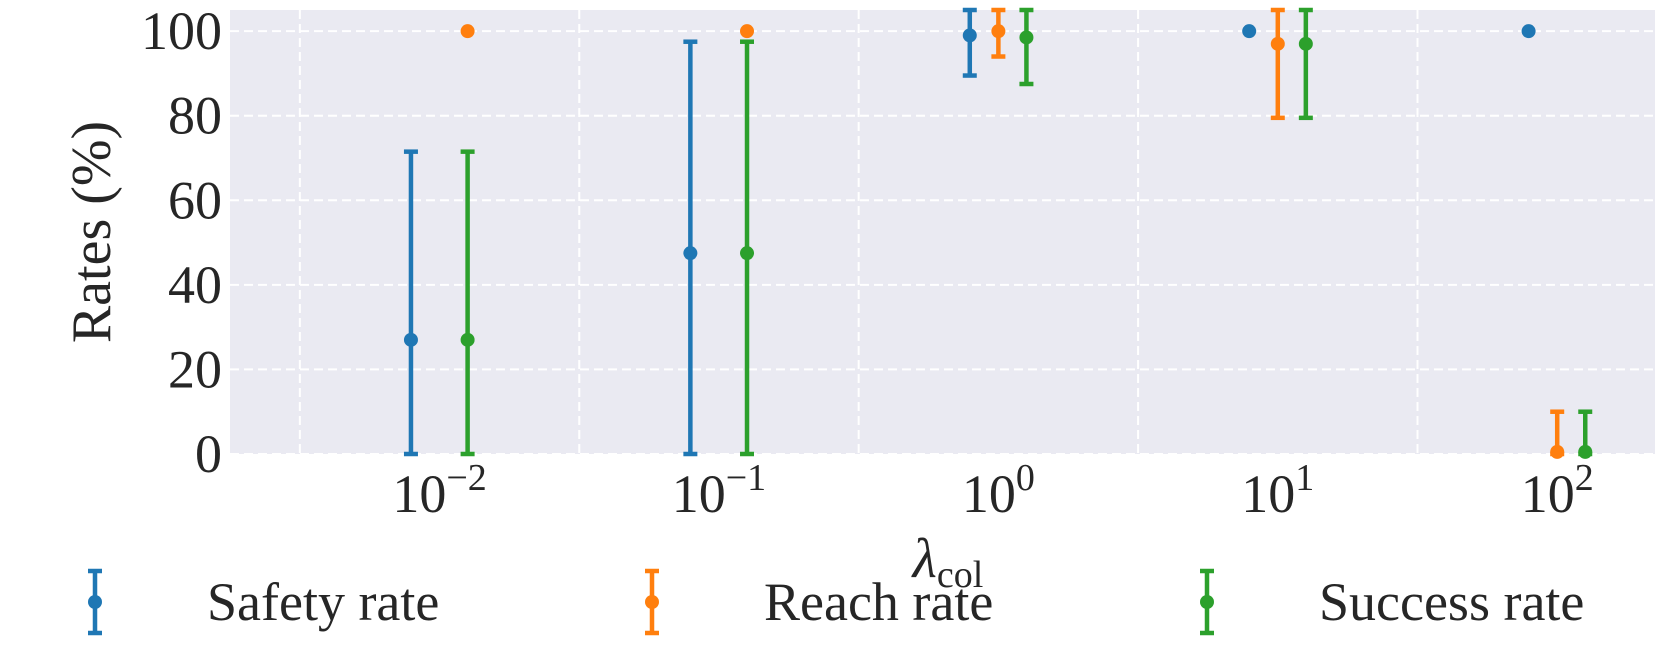 This screenshot has height=671, width=1661. I want to click on y-tick-label: 40, so click(195, 285).